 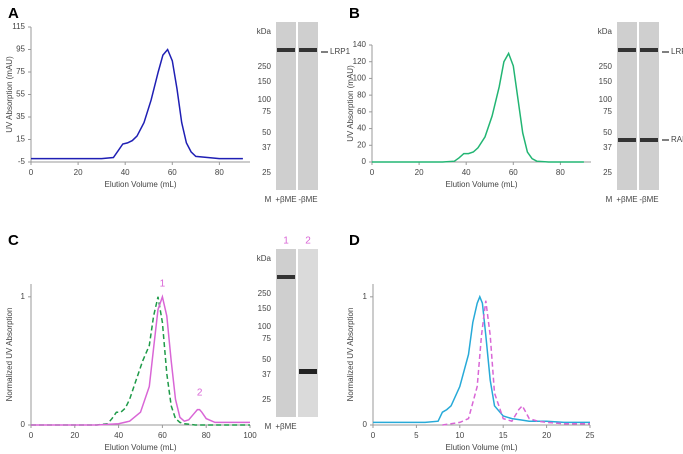 I want to click on gel-annotation: RAP, so click(x=677, y=139).